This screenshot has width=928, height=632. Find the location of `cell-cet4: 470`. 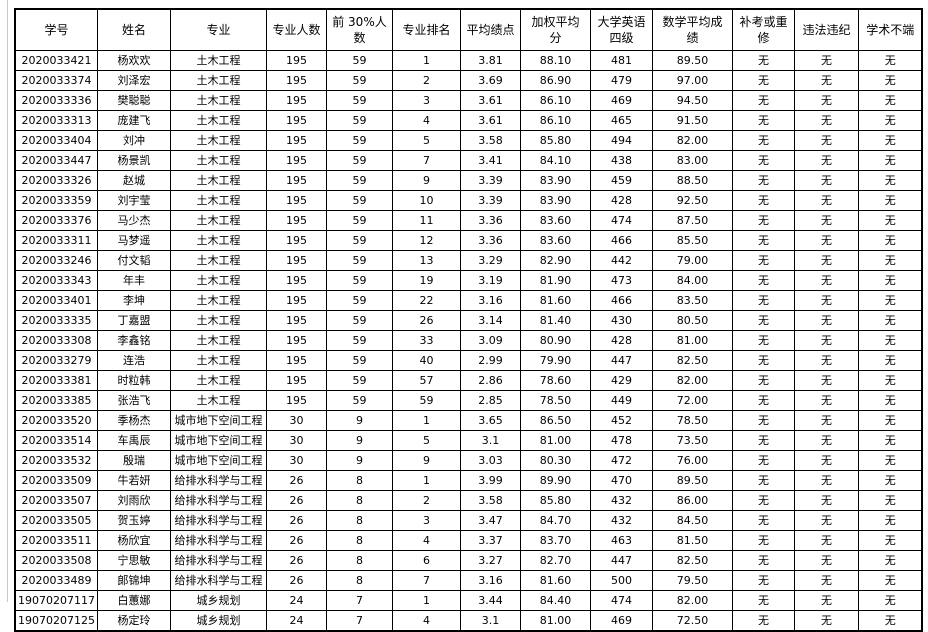

cell-cet4: 470 is located at coordinates (621, 480).